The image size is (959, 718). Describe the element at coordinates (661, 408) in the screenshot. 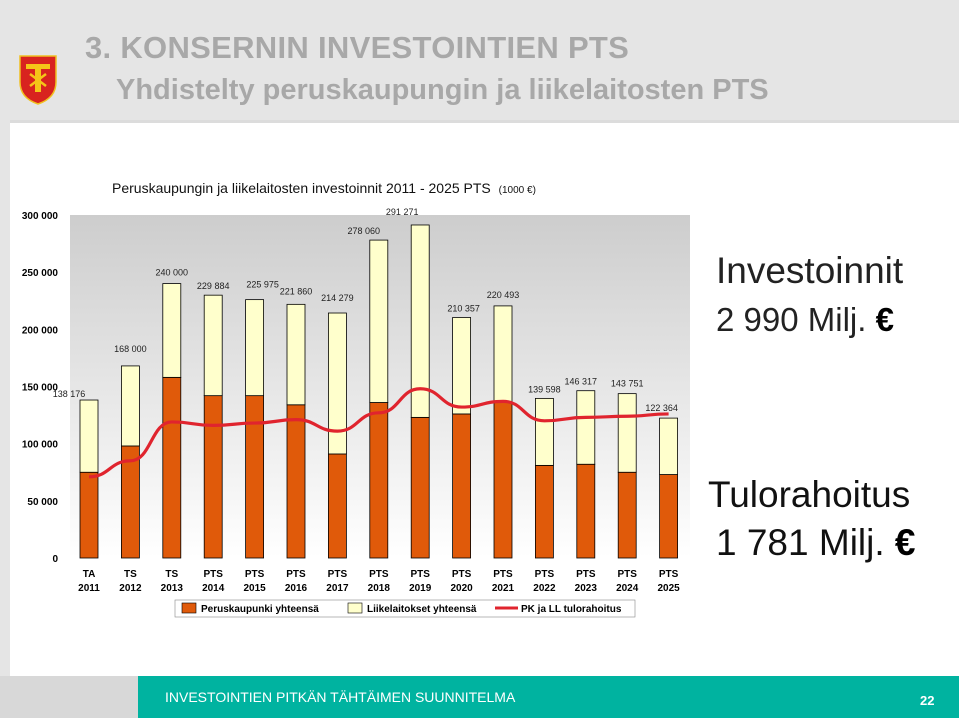

I see `bar-total-label: 122 364` at that location.